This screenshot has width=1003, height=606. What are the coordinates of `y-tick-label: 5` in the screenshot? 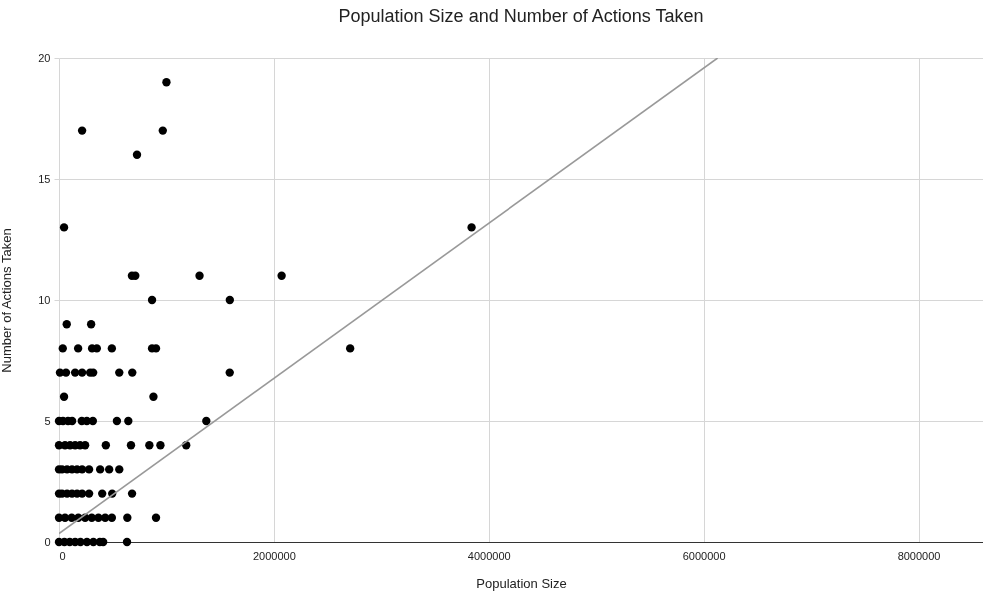 It's located at (47, 420).